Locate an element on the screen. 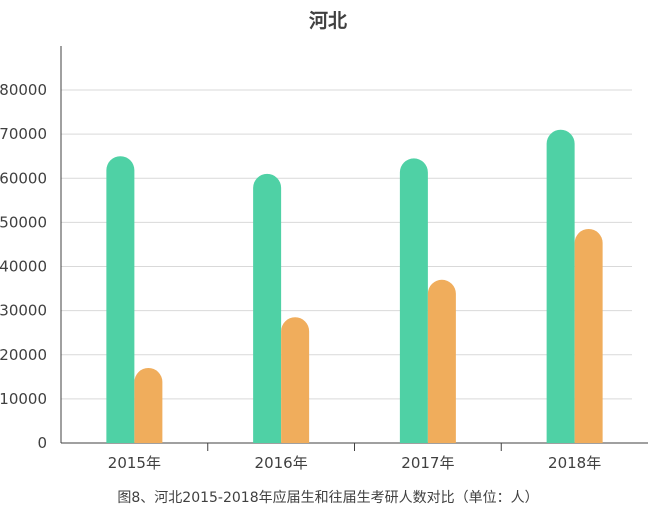  x-tick-label: 2015年 is located at coordinates (134, 463).